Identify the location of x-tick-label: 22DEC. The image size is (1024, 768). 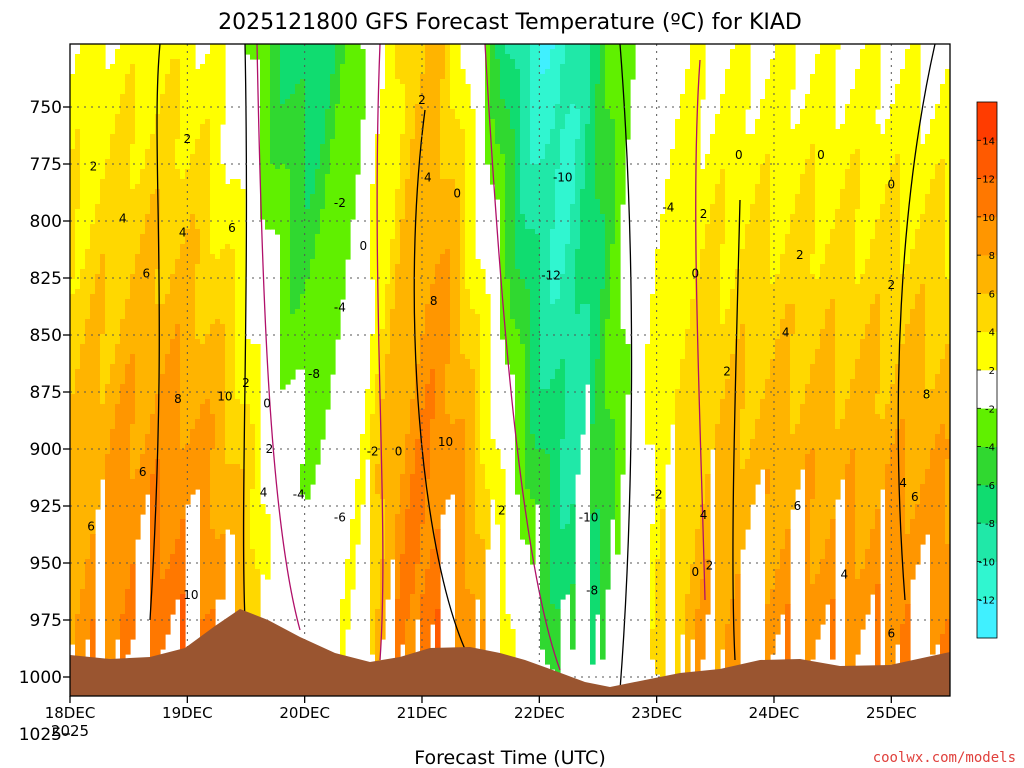
(539, 713).